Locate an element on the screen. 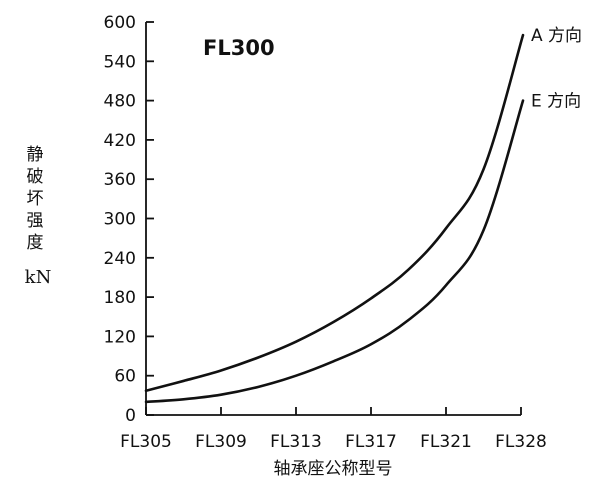 The image size is (605, 490). y-tick-label: 180 is located at coordinates (120, 298).